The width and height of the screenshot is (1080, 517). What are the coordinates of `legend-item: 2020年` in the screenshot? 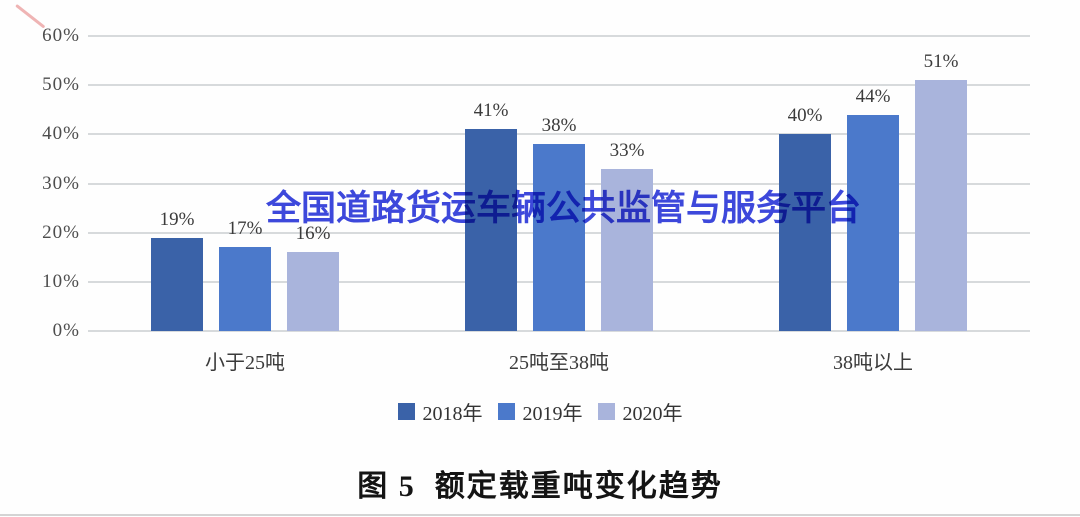 It's located at (640, 411).